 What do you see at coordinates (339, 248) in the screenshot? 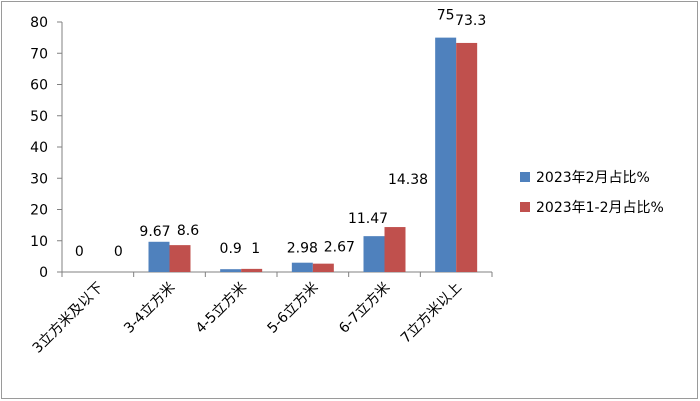
I see `data-label: 2.67` at bounding box center [339, 248].